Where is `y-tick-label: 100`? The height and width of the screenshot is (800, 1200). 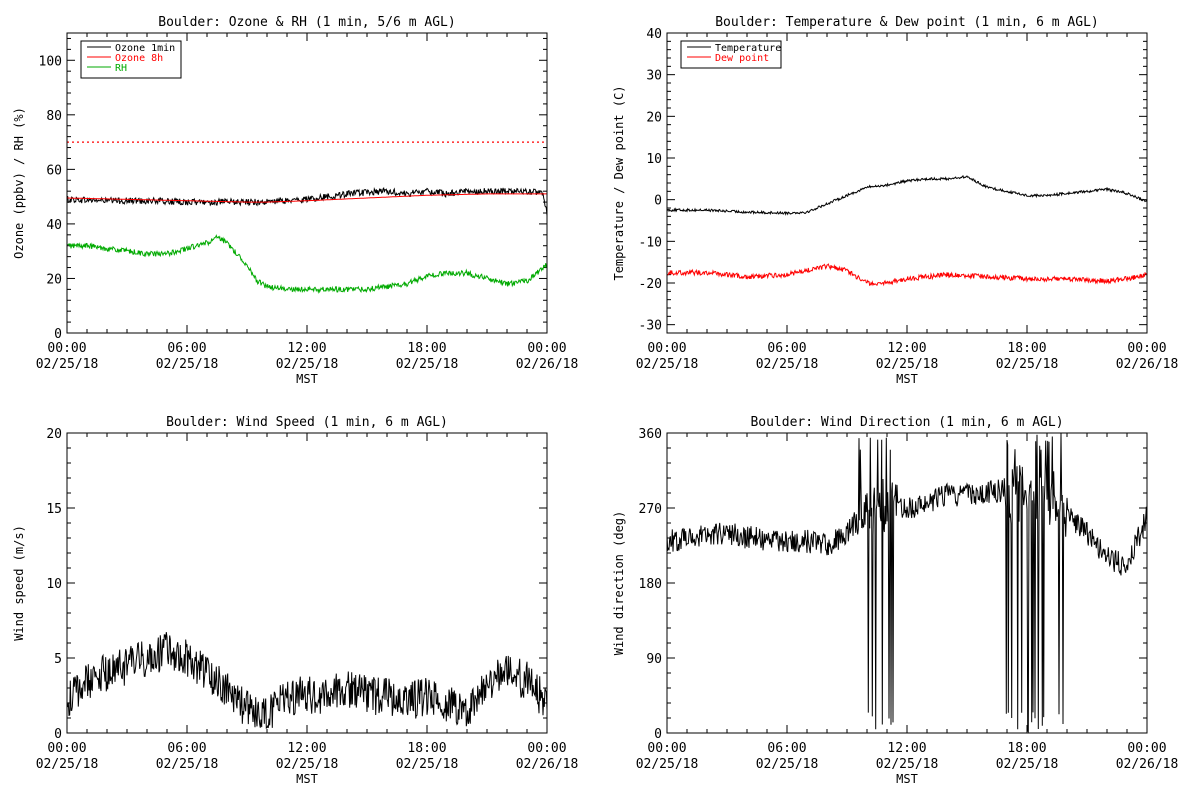
y-tick-label: 100 is located at coordinates (50, 61).